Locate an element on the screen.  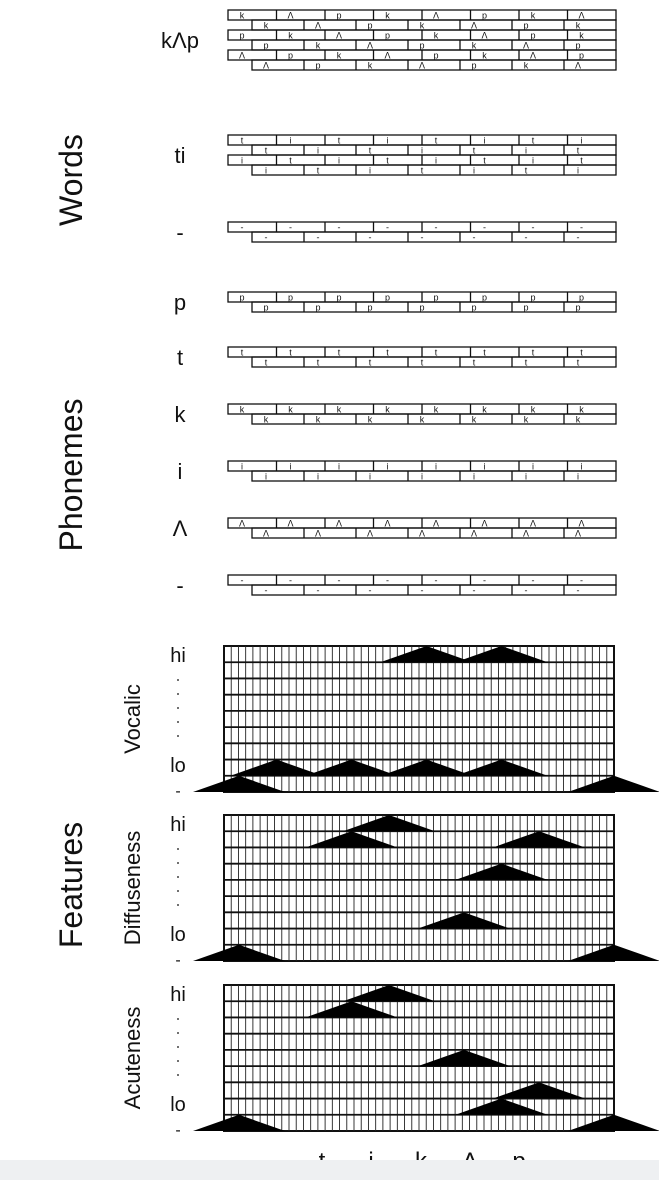
word-label: kΛp is located at coordinates (180, 40).